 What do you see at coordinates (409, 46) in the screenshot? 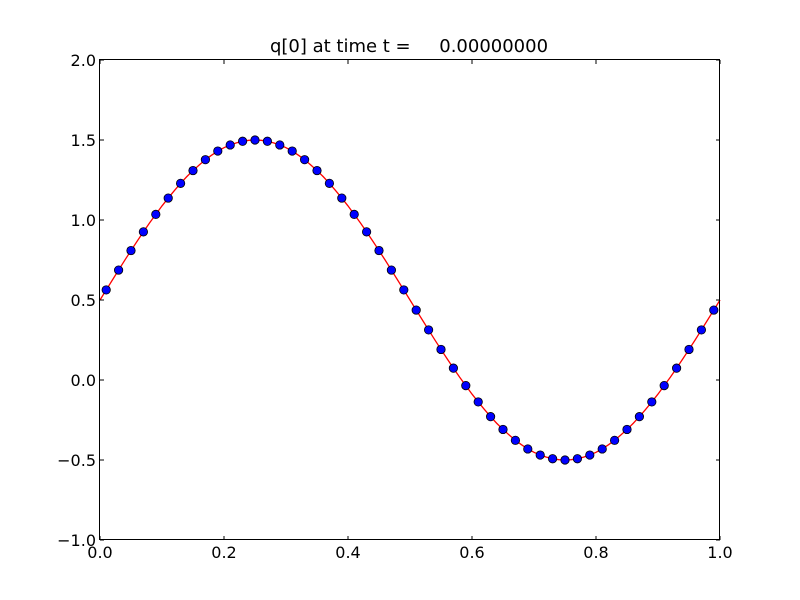
I see `chart-title: q[0] at time t = 0.00000000` at bounding box center [409, 46].